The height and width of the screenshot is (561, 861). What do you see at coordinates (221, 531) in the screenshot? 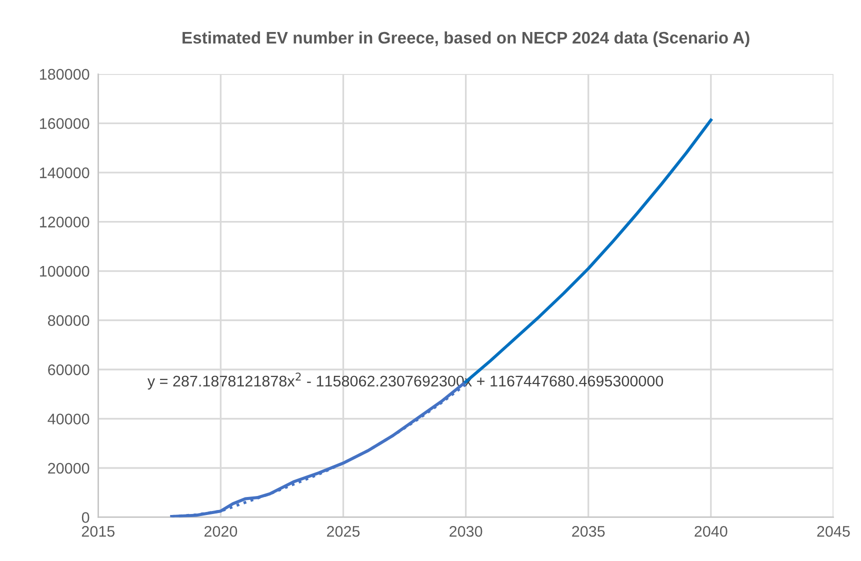
I see `x-tick-label: 2020` at bounding box center [221, 531].